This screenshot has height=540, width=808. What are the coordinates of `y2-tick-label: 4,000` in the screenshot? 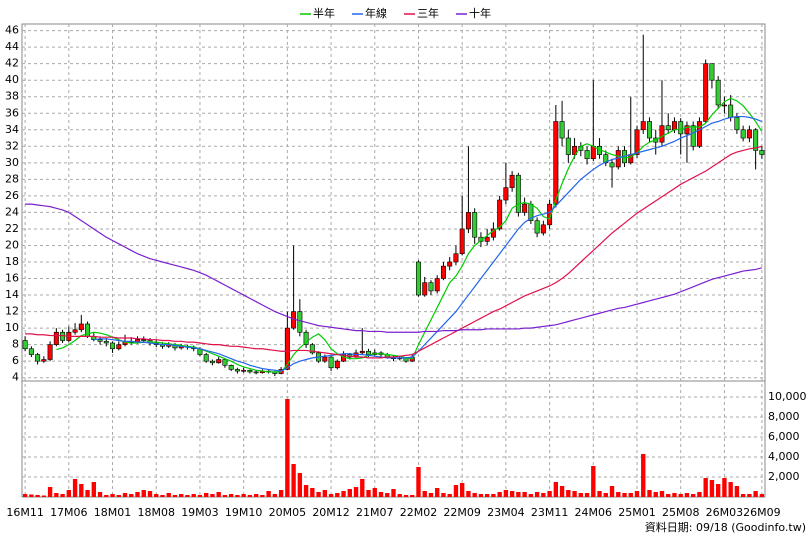 It's located at (784, 456).